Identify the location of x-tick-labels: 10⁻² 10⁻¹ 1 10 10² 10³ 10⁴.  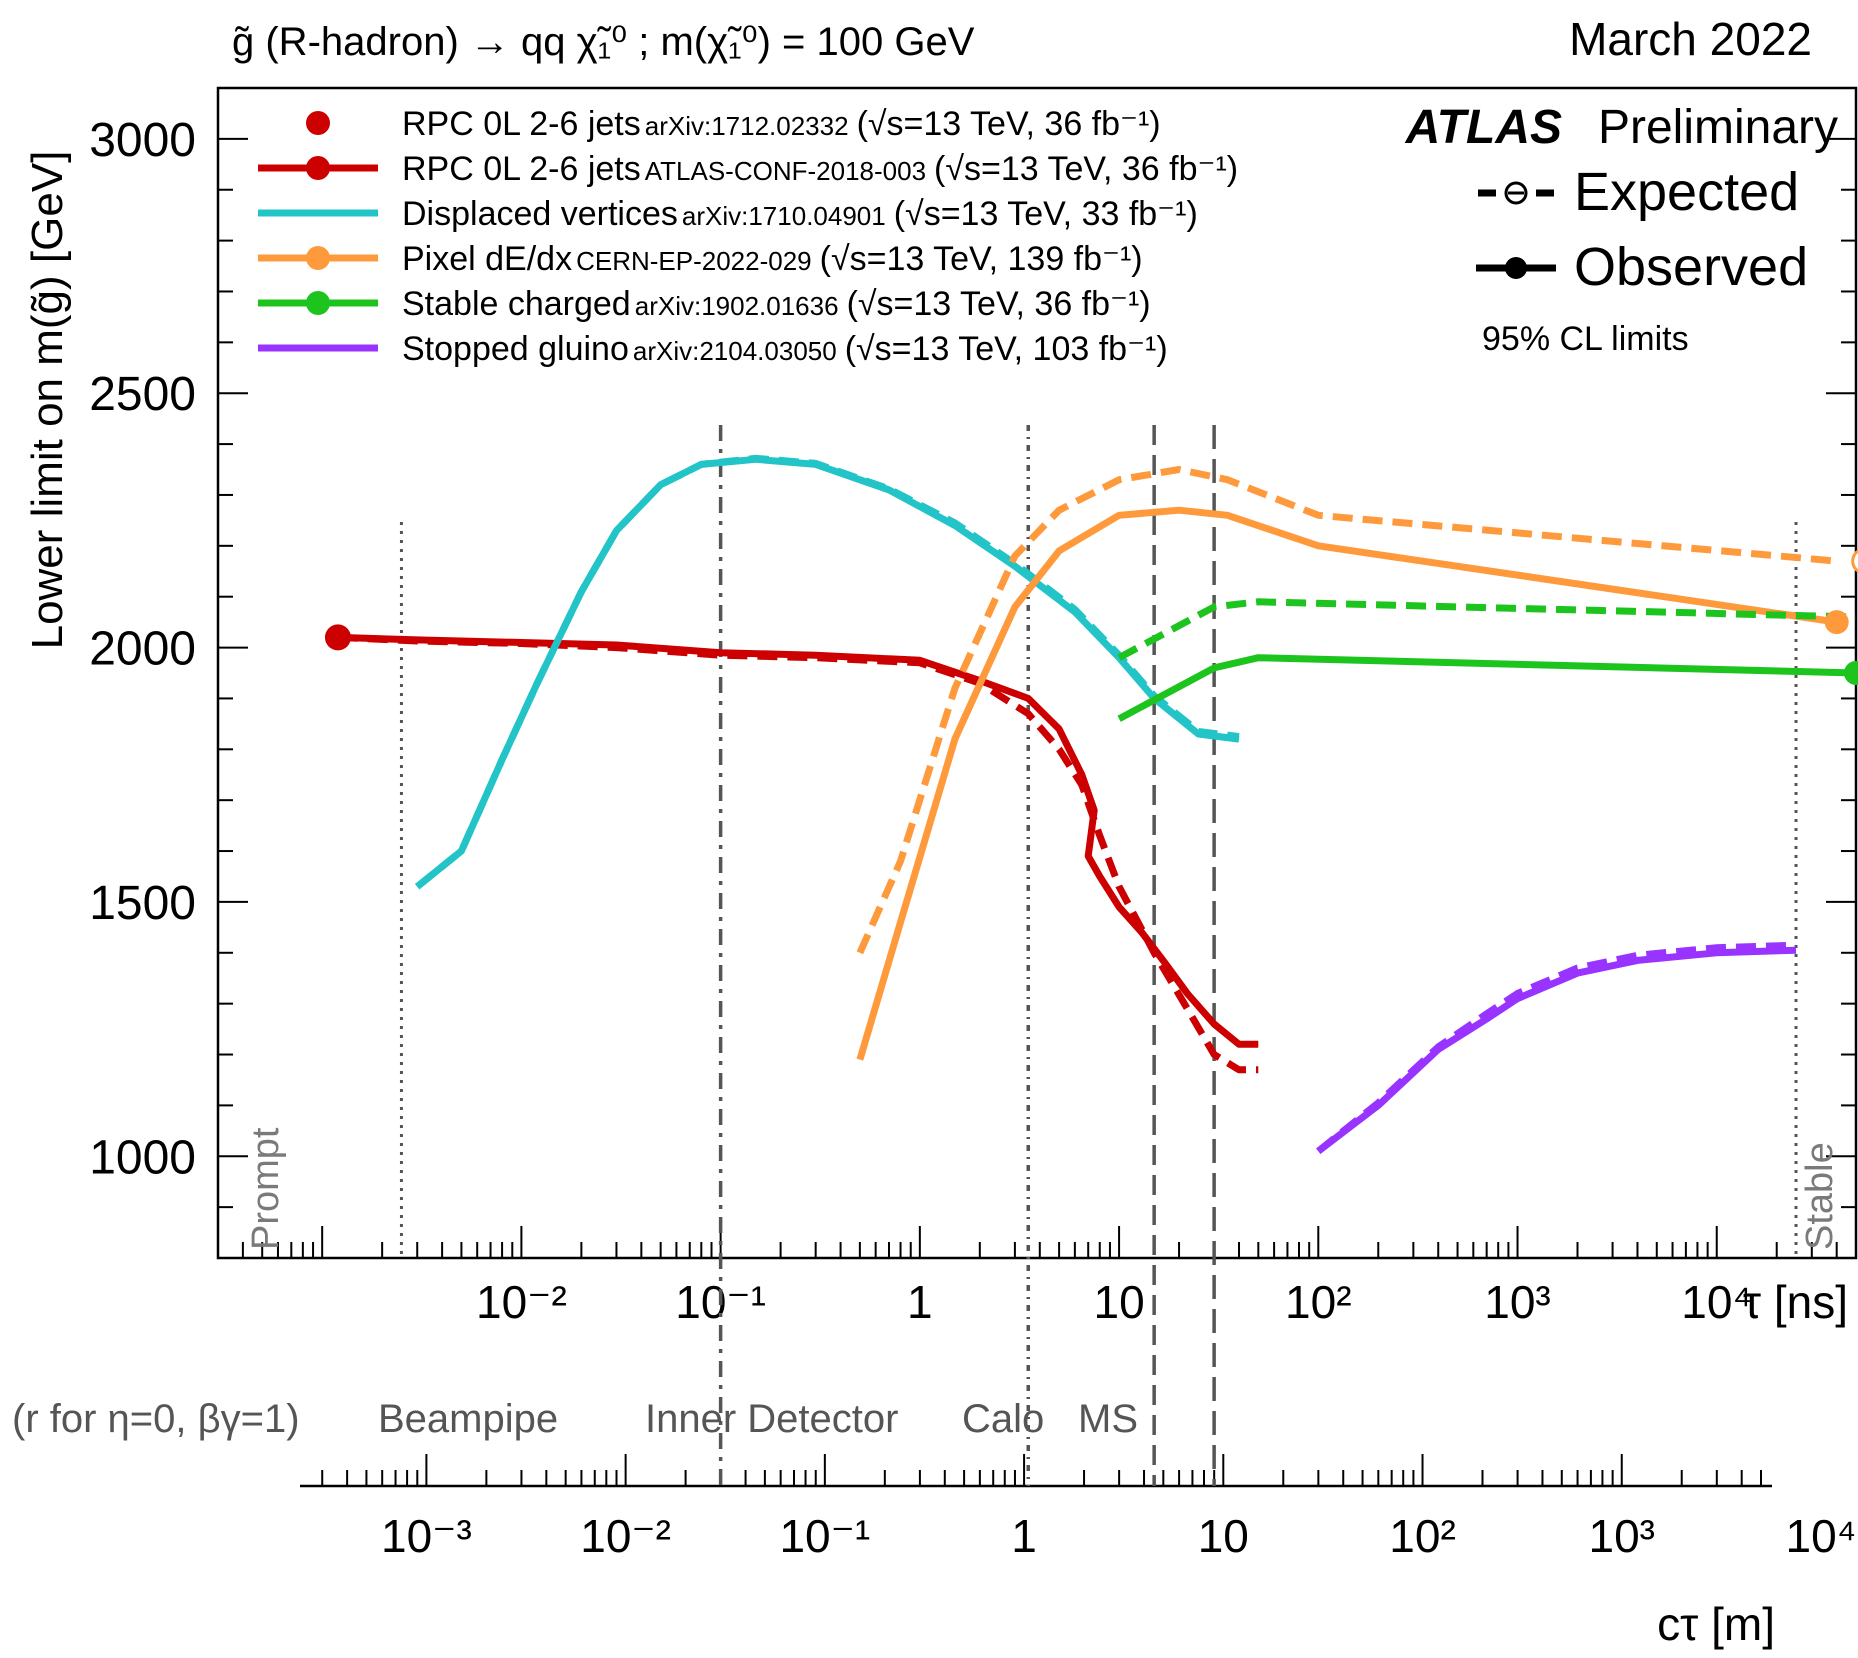
(1114, 1302).